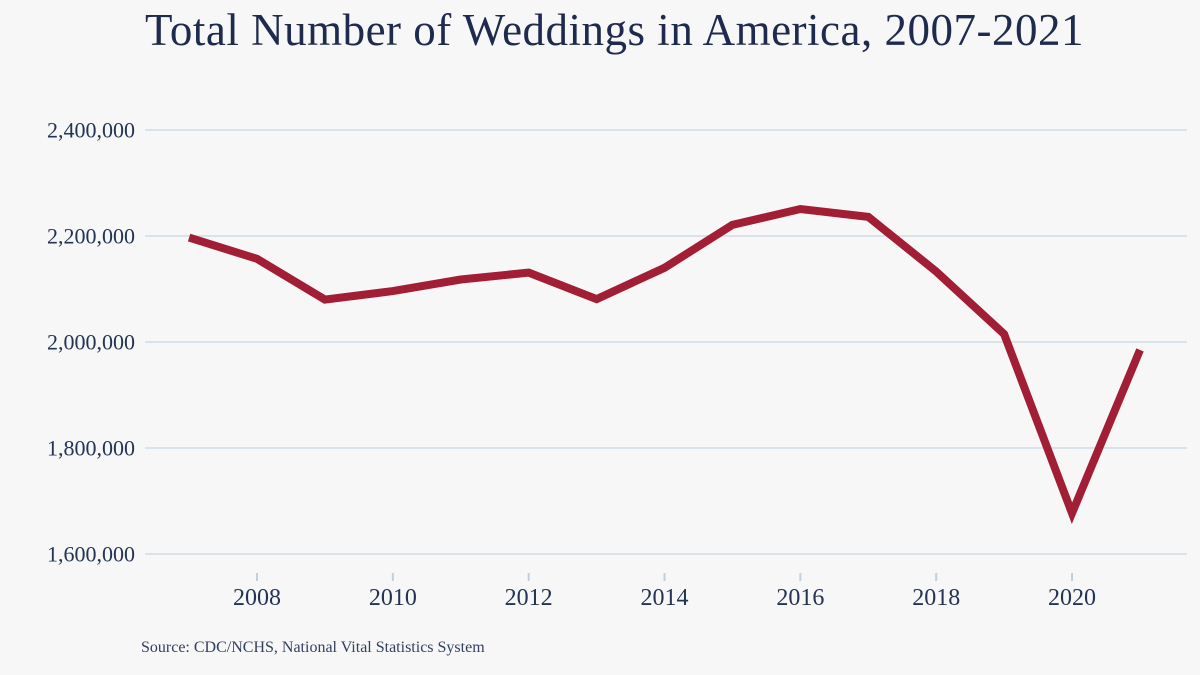 Image resolution: width=1200 pixels, height=675 pixels. I want to click on y-axis-tick-label: 2,400,000, so click(91, 130).